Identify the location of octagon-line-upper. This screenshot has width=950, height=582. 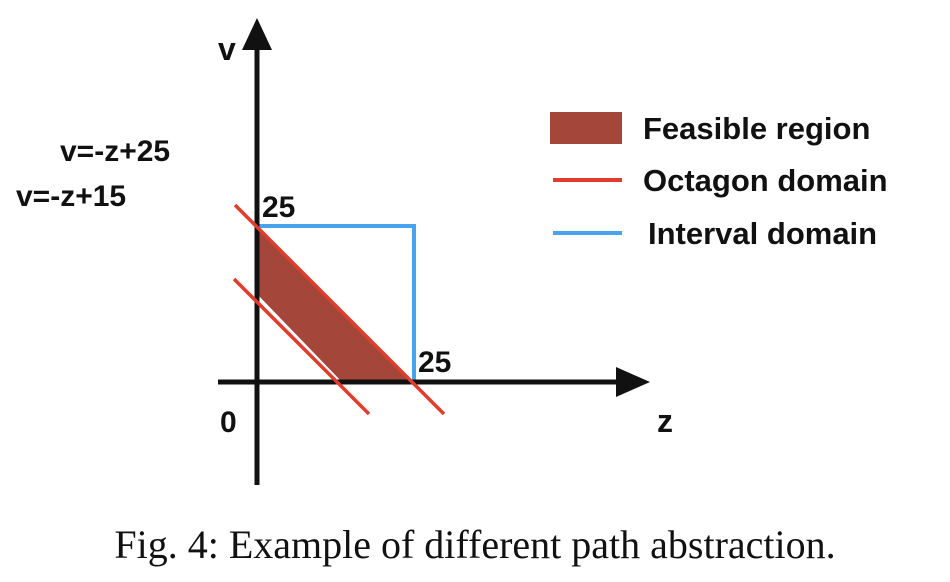
(339, 309).